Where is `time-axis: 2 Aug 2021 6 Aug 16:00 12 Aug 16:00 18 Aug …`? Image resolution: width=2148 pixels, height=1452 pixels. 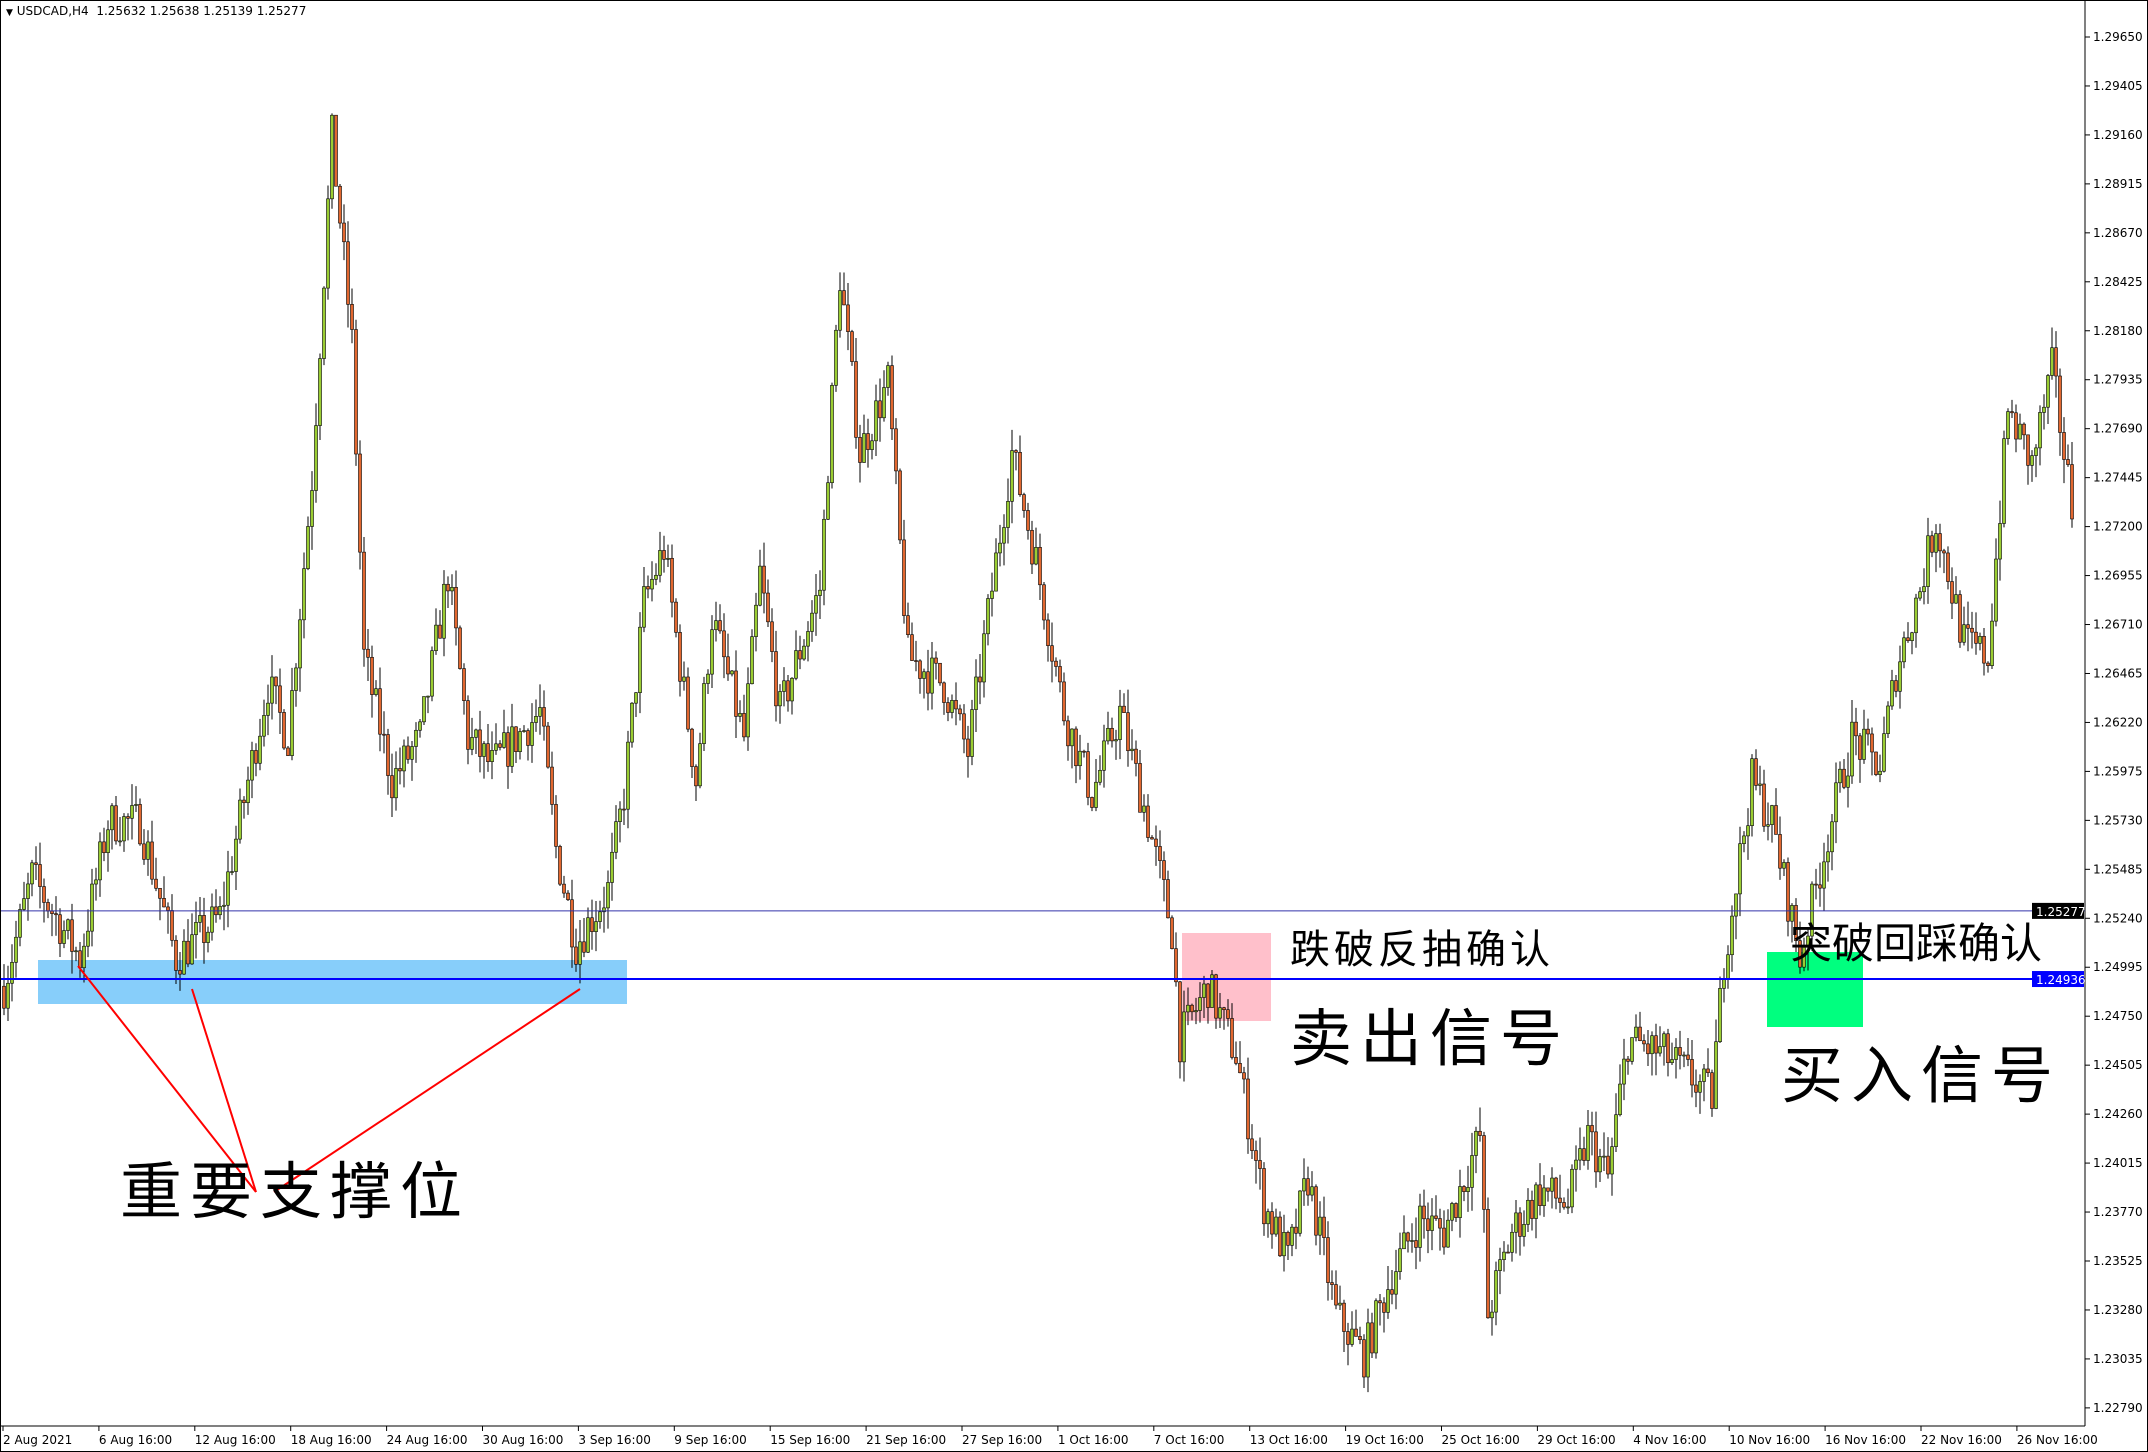
time-axis: 2 Aug 2021 6 Aug 16:00 12 Aug 16:00 18 Aug … is located at coordinates (1050, 1436).